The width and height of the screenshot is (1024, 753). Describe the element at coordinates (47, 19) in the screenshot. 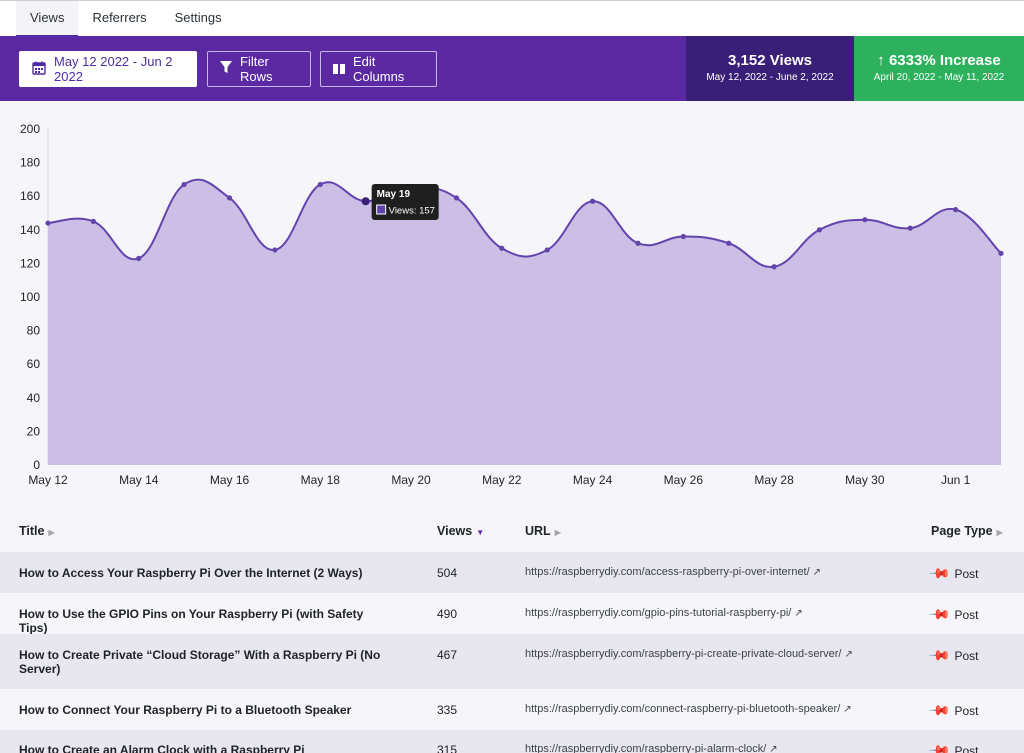

I see `tab-views: Views` at that location.